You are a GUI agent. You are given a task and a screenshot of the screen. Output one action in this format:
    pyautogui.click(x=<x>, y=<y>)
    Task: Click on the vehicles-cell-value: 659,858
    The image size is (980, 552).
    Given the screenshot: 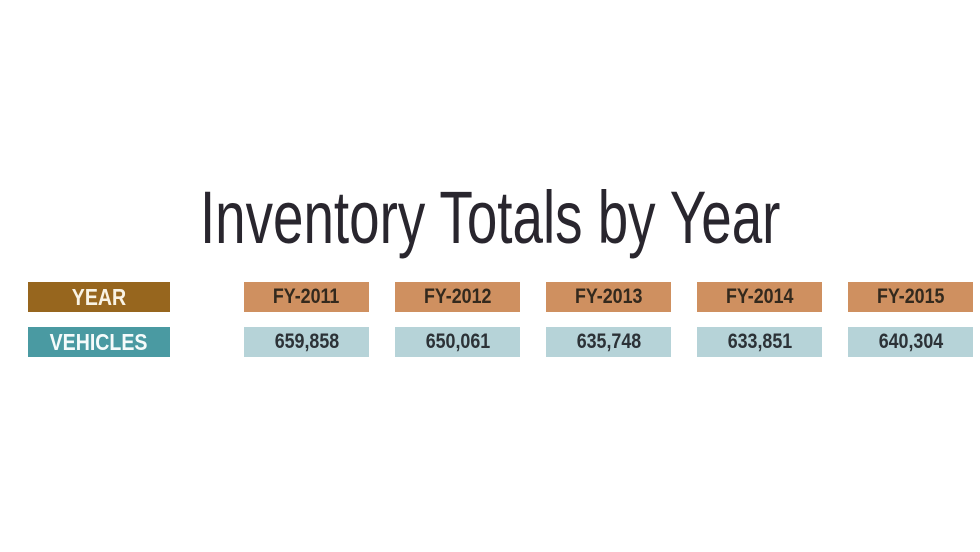 What is the action you would take?
    pyautogui.click(x=306, y=341)
    